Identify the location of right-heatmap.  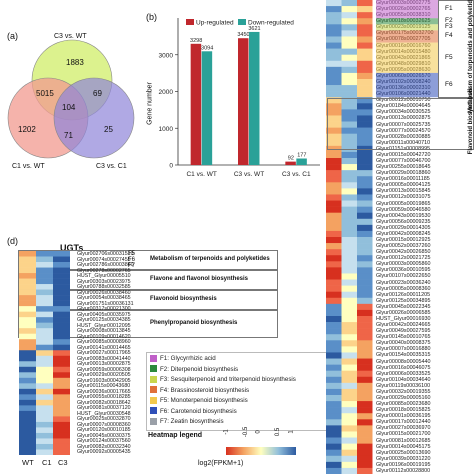
(349, 237).